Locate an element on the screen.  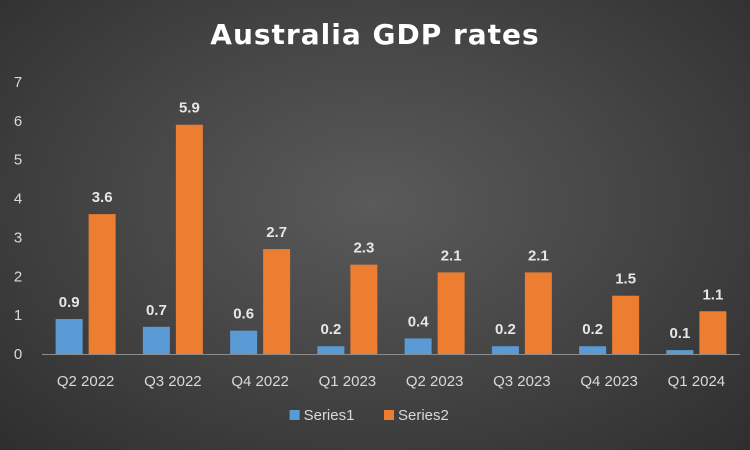
data-label: 2.3 is located at coordinates (363, 248).